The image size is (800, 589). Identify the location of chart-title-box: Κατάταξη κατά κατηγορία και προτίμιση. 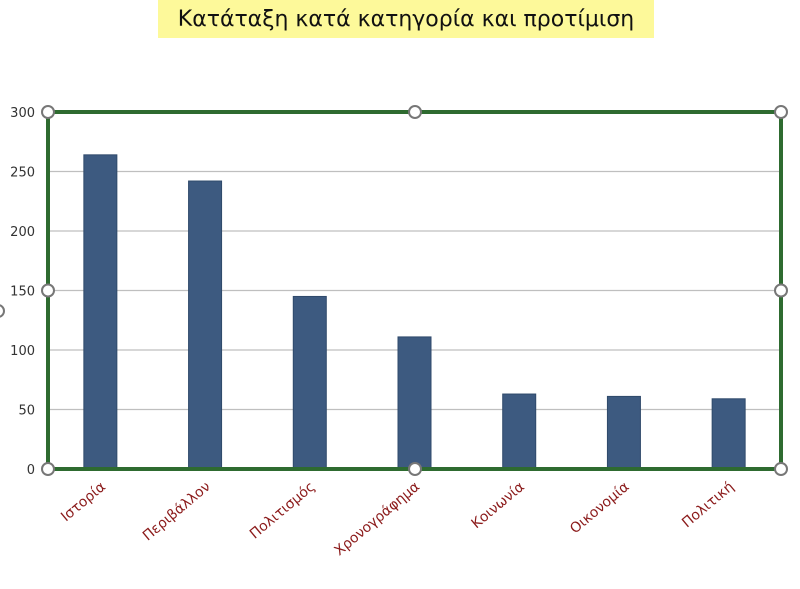
(406, 19).